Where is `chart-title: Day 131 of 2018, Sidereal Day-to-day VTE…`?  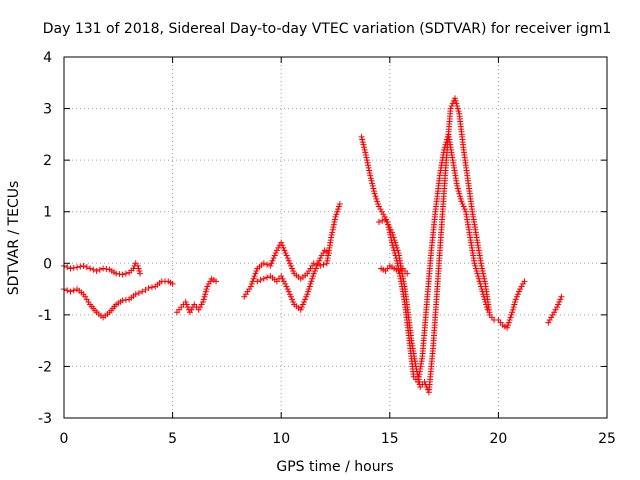 chart-title: Day 131 of 2018, Sidereal Day-to-day VTE… is located at coordinates (327, 29).